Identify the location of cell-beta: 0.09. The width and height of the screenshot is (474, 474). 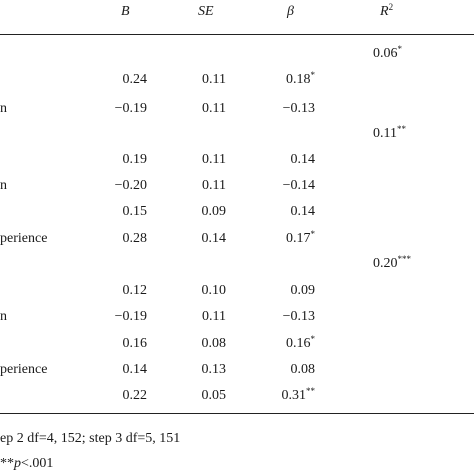
(303, 290).